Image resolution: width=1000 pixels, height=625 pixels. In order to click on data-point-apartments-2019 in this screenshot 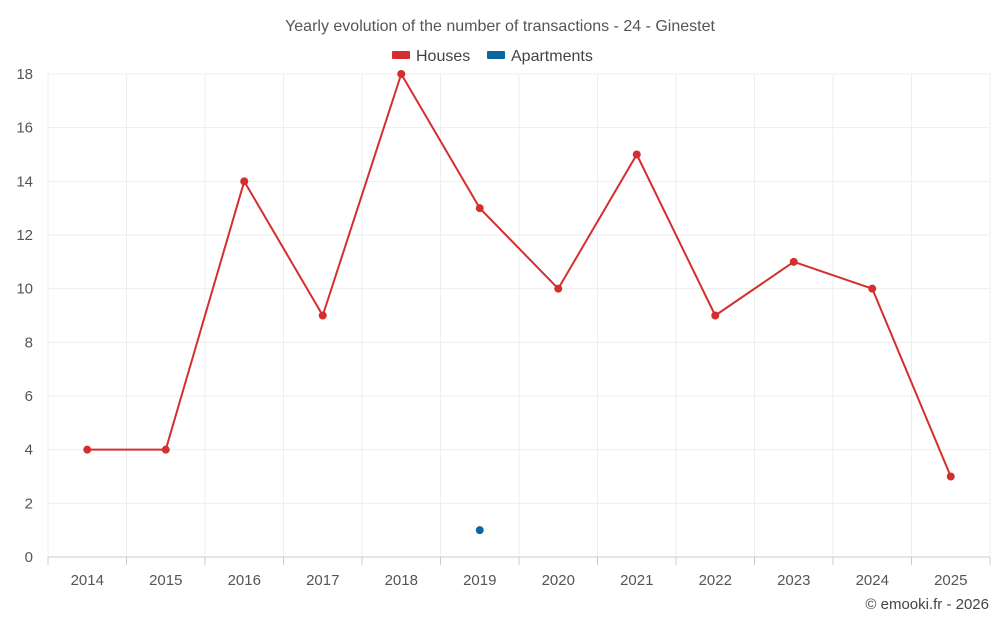, I will do `click(479, 530)`.